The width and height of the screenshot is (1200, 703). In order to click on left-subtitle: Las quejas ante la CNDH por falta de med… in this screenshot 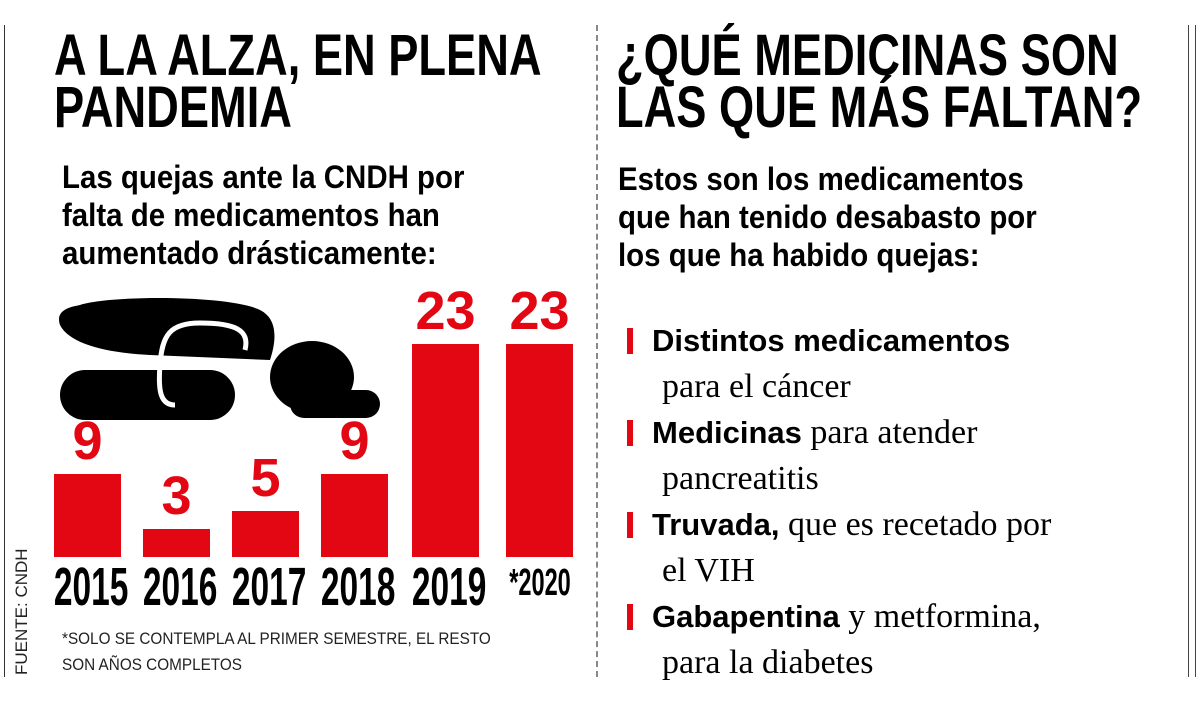, I will do `click(280, 215)`.